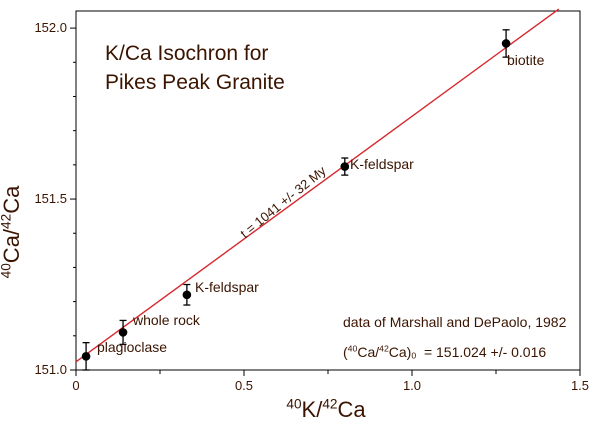 The height and width of the screenshot is (434, 597). What do you see at coordinates (132, 347) in the screenshot?
I see `point-label-plagioclase: plagioclase` at bounding box center [132, 347].